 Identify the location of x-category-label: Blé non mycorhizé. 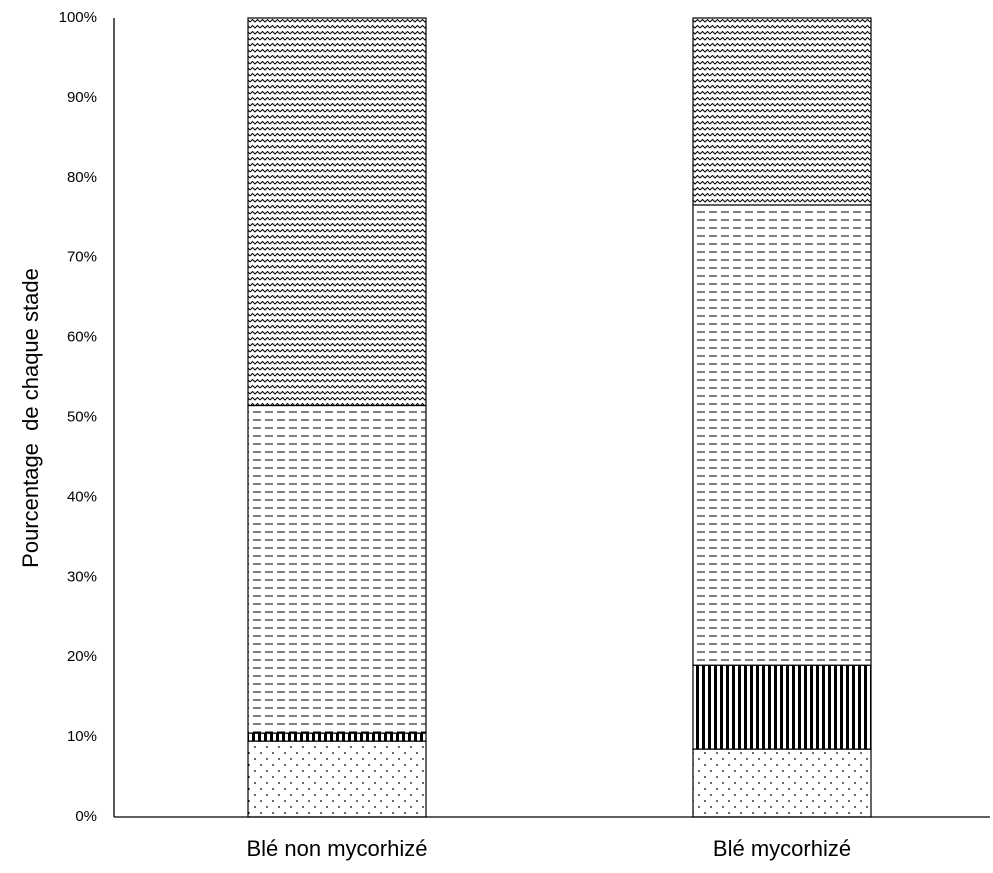
(337, 848).